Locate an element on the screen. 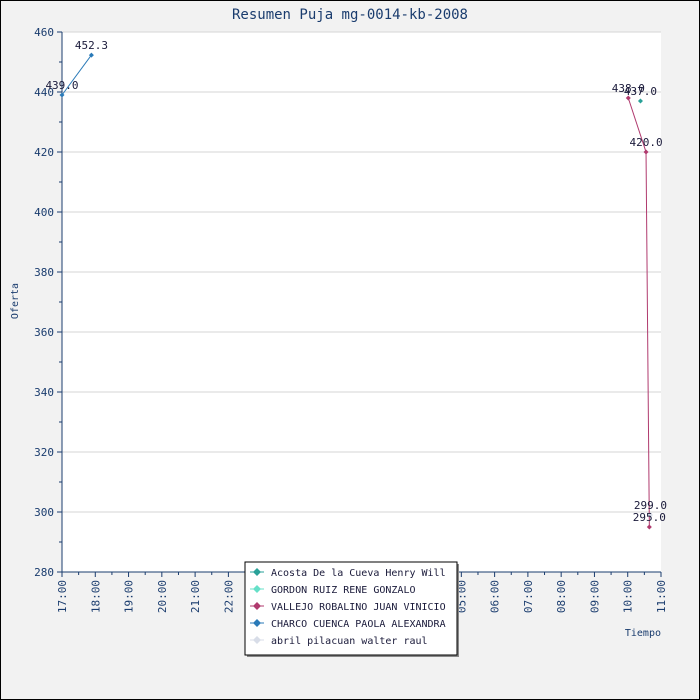  data-label: 437.0 is located at coordinates (640, 91).